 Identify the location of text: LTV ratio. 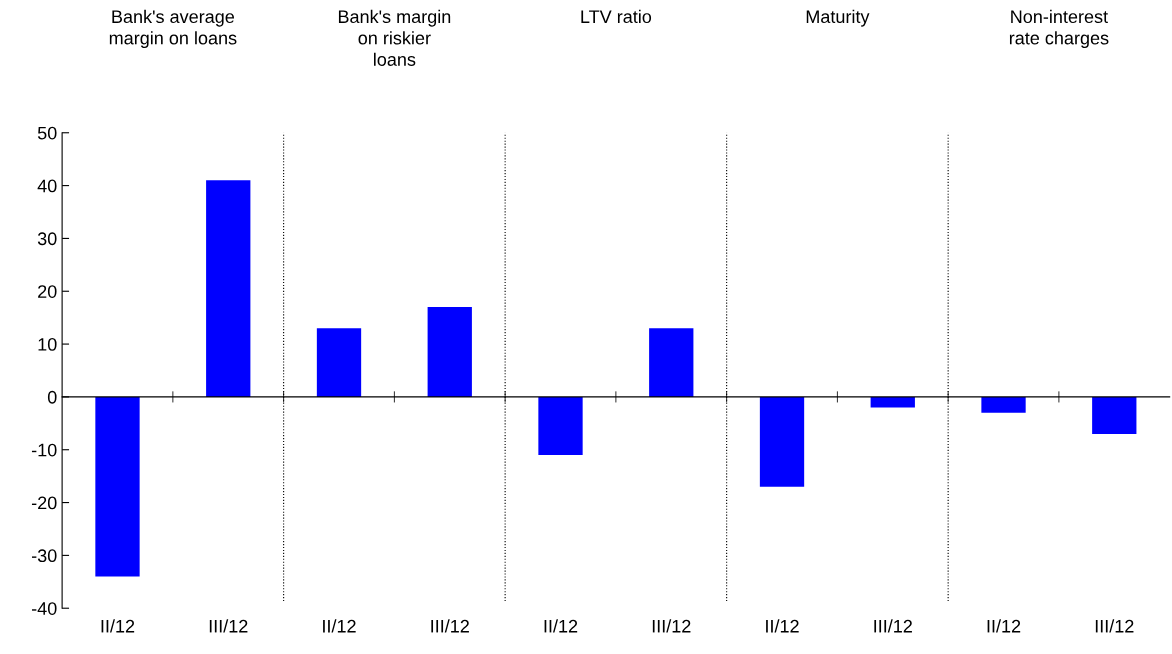
(616, 16).